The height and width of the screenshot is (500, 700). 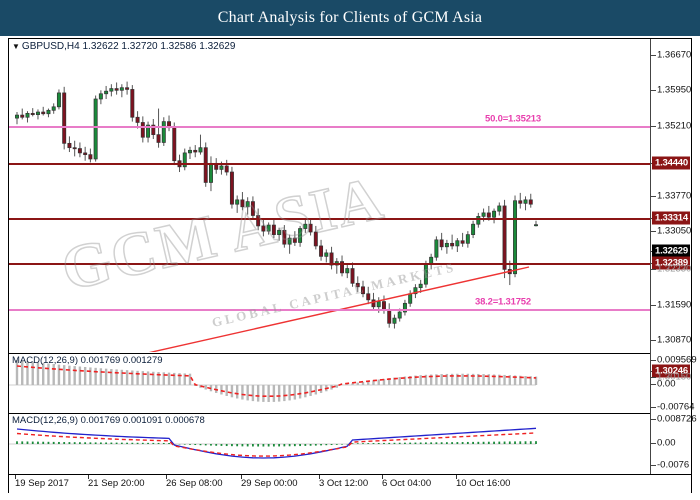 What do you see at coordinates (674, 231) in the screenshot?
I see `price-label-1.33050: 1.33050` at bounding box center [674, 231].